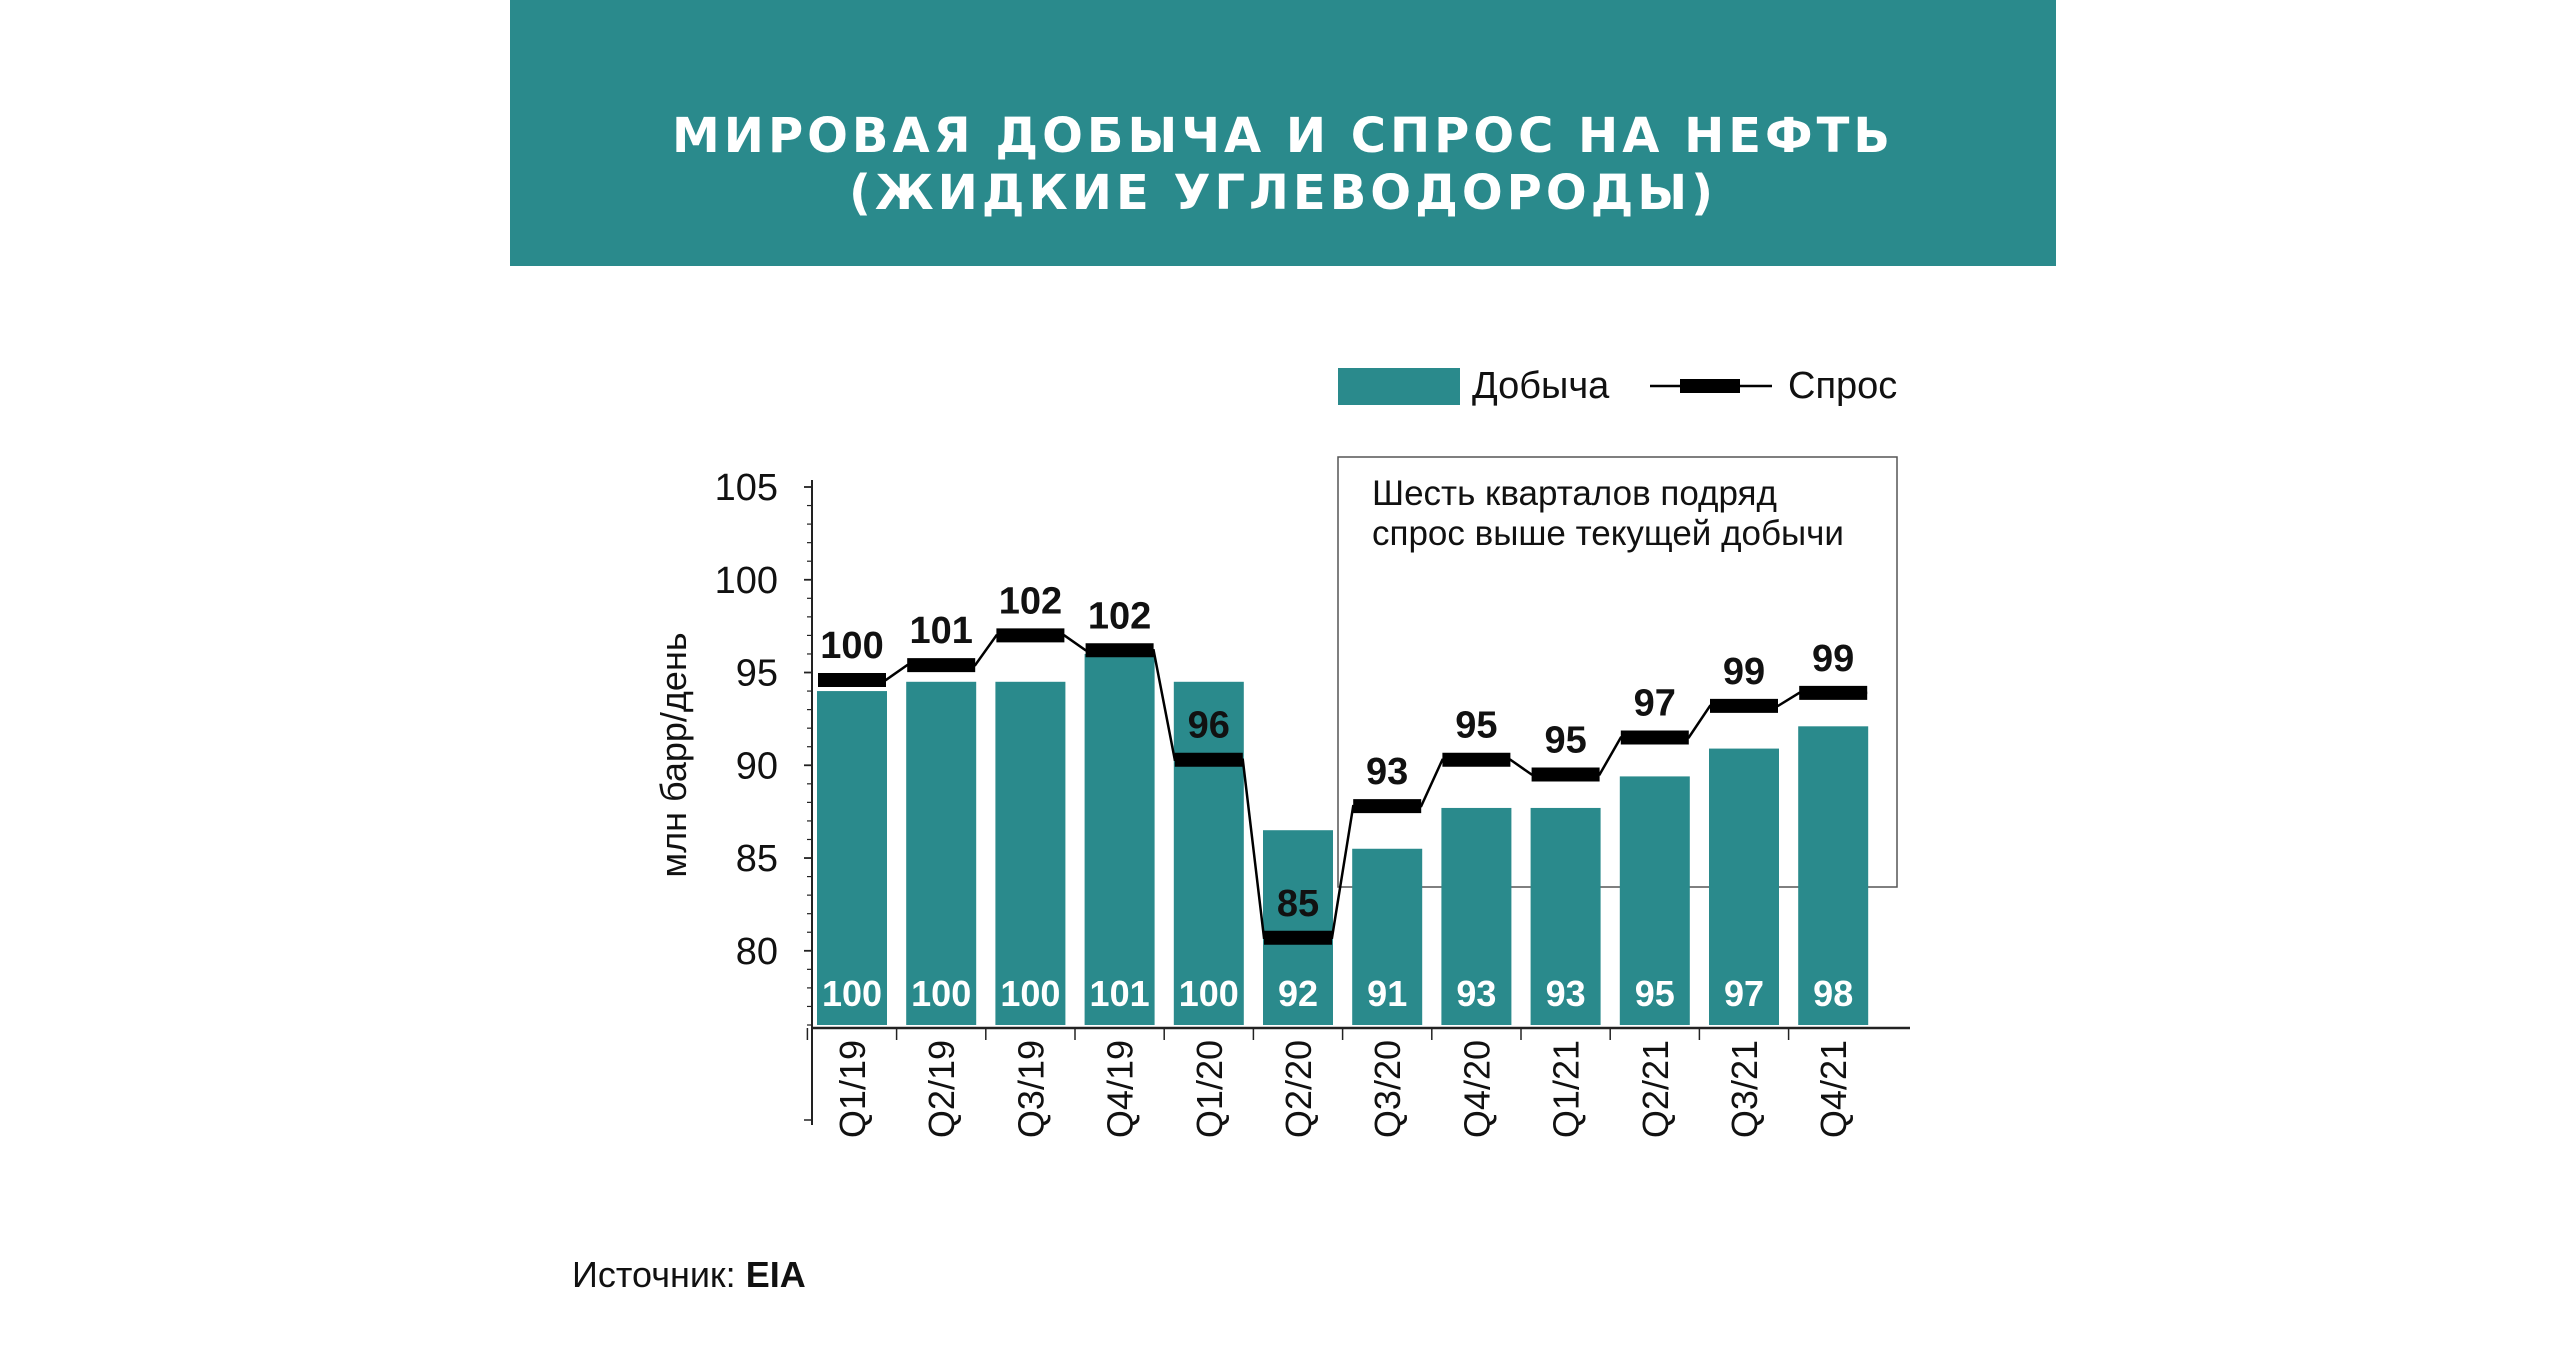  I want to click on demand-value-label: 97, so click(1655, 703).